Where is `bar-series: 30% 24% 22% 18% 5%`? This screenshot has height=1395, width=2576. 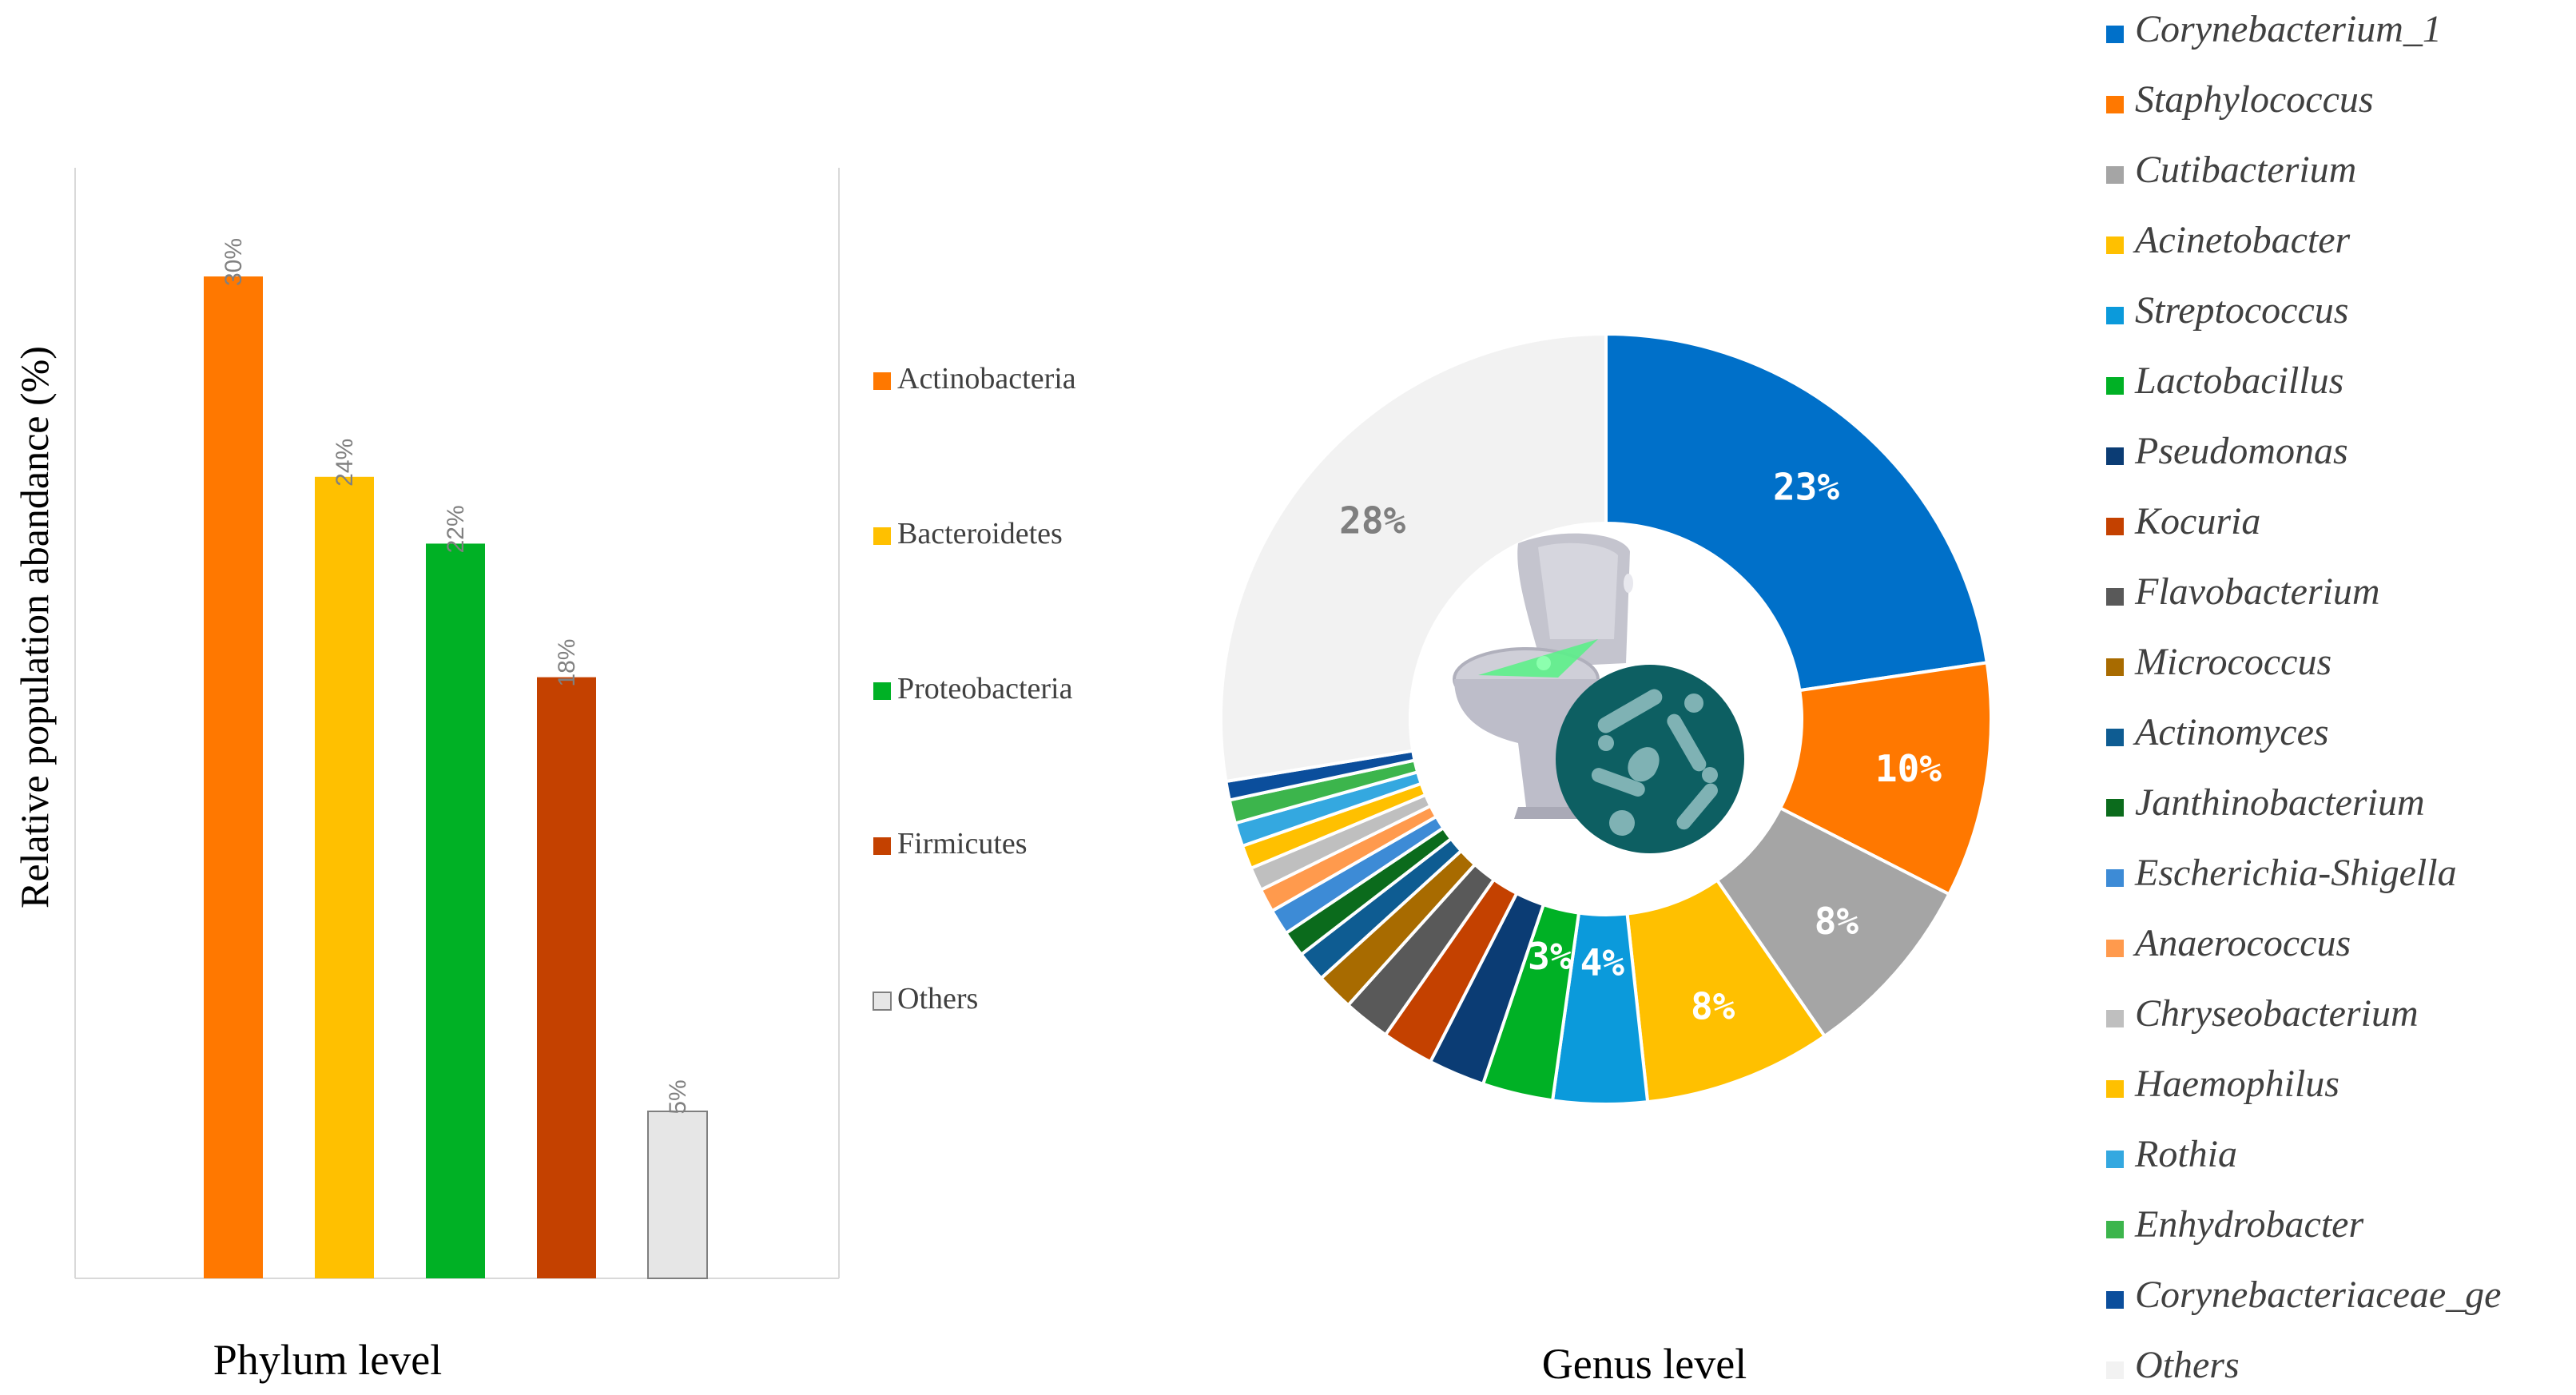 bar-series: 30% 24% 22% 18% 5% is located at coordinates (456, 759).